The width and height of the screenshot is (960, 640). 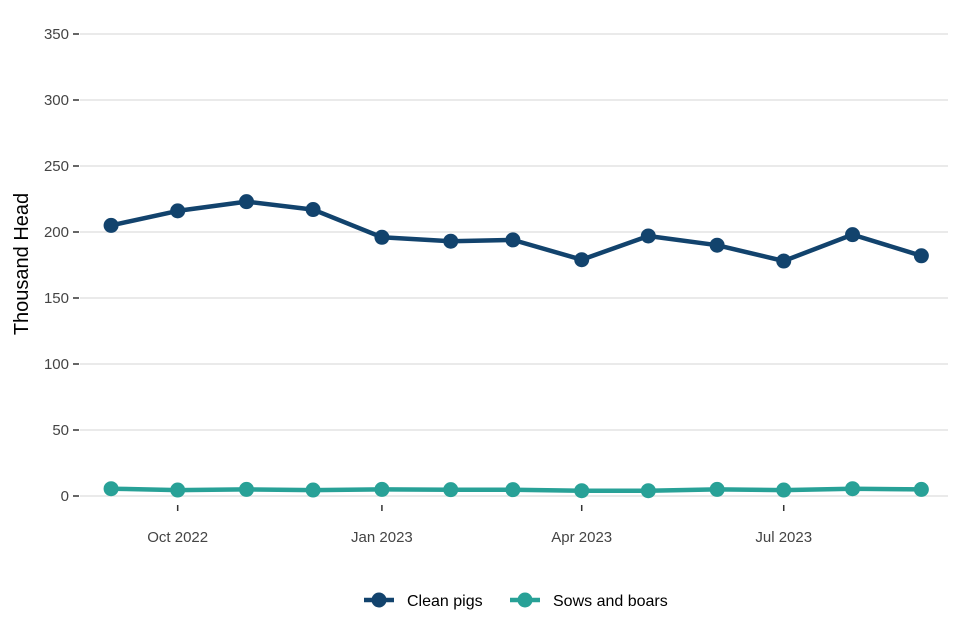 I want to click on series-clean-pigs, so click(x=516, y=231).